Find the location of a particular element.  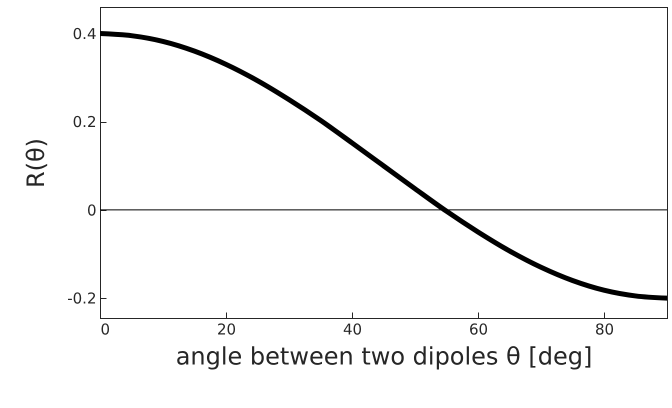

y-tick-label: -0.2 is located at coordinates (81, 299).